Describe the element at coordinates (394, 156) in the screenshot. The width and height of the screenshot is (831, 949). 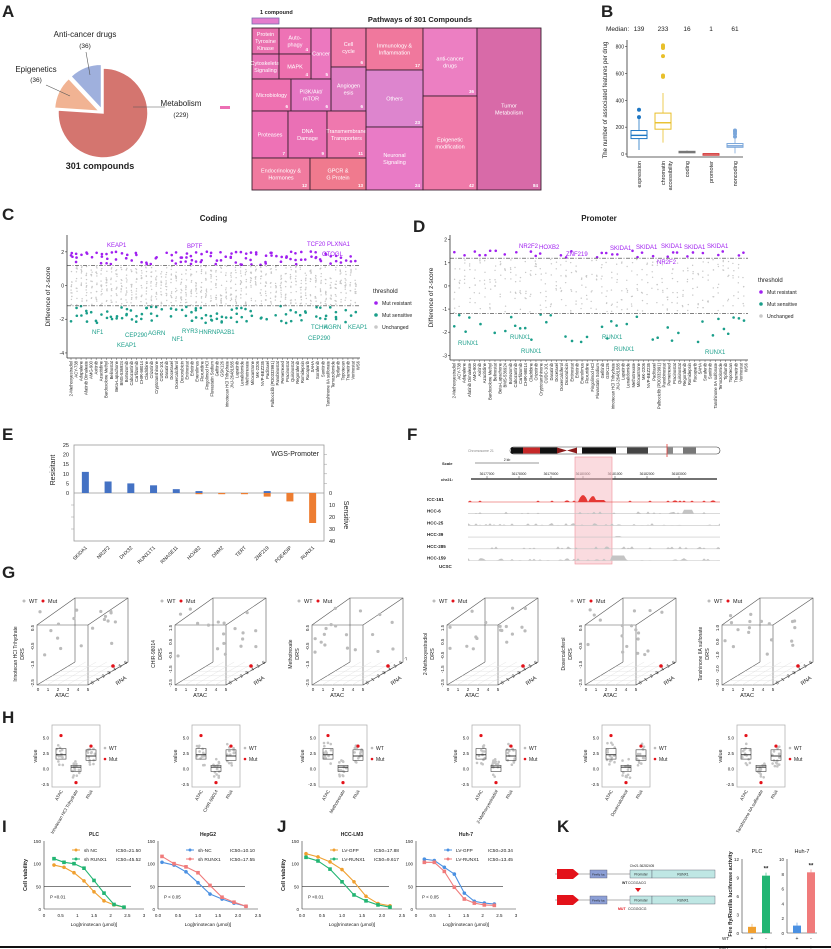
I see `treemap-cell-label: Neuronal` at that location.